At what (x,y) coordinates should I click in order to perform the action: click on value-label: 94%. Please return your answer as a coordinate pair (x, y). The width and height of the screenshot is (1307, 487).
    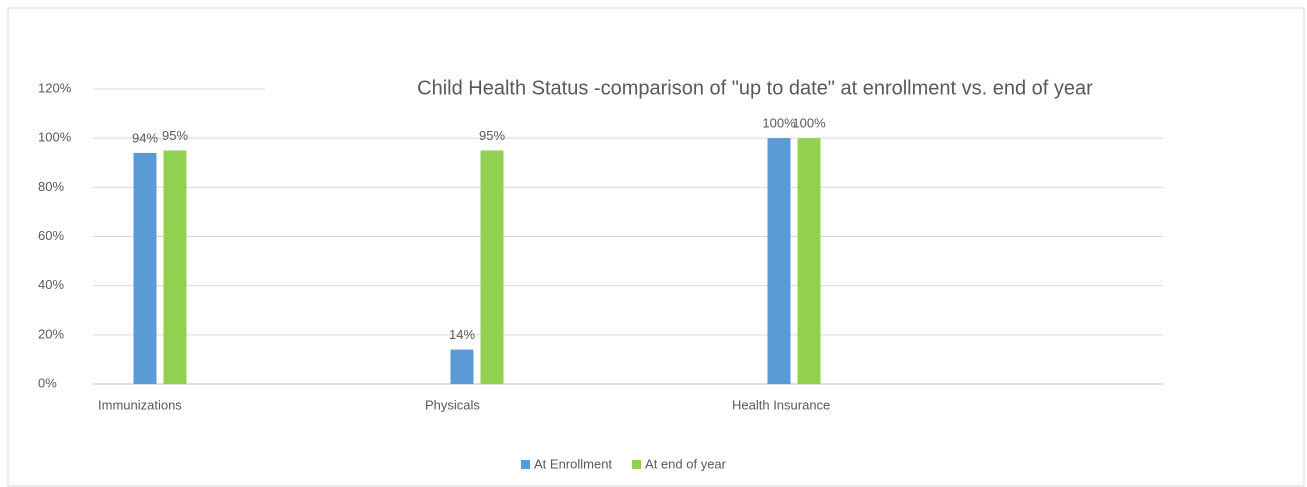
    Looking at the image, I should click on (145, 137).